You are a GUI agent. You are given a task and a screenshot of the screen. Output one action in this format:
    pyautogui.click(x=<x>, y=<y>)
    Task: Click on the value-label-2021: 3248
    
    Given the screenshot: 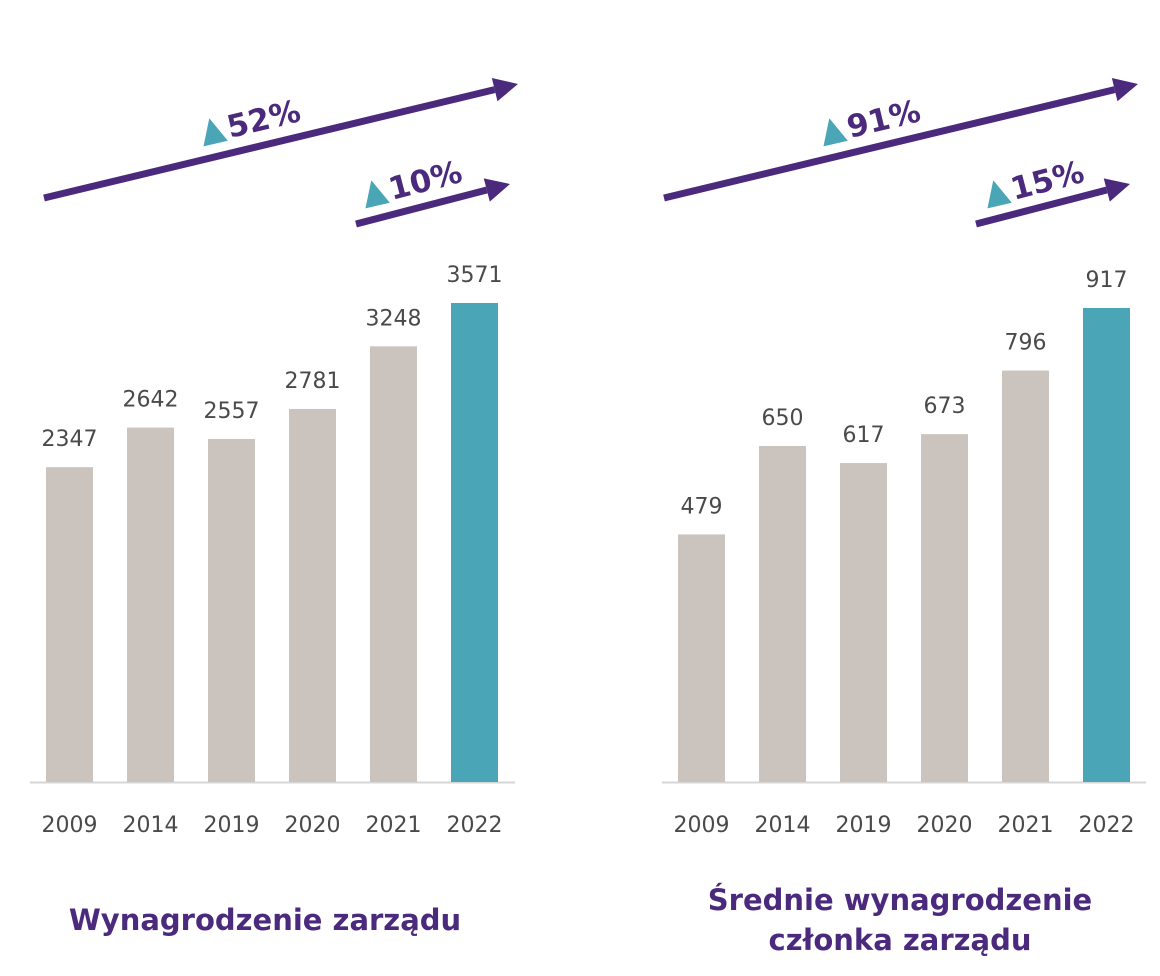 What is the action you would take?
    pyautogui.click(x=394, y=318)
    